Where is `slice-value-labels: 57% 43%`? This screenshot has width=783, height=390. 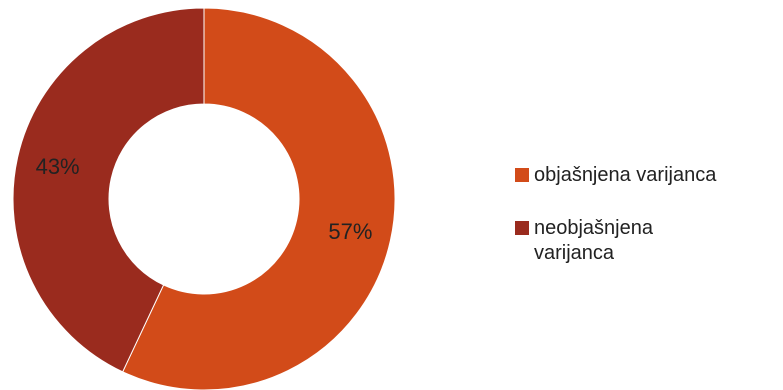
slice-value-labels: 57% 43% is located at coordinates (204, 199).